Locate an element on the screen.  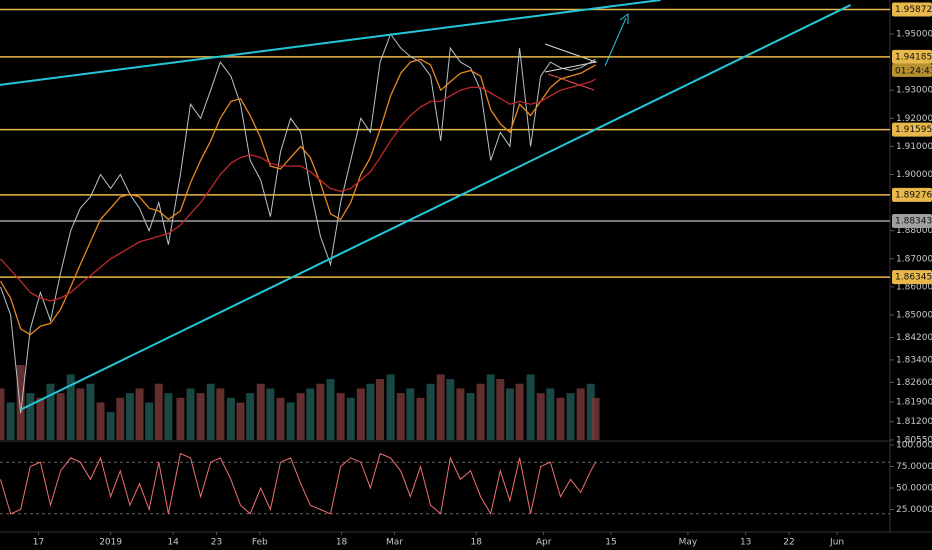
triangle-drawing is located at coordinates (571, 58).